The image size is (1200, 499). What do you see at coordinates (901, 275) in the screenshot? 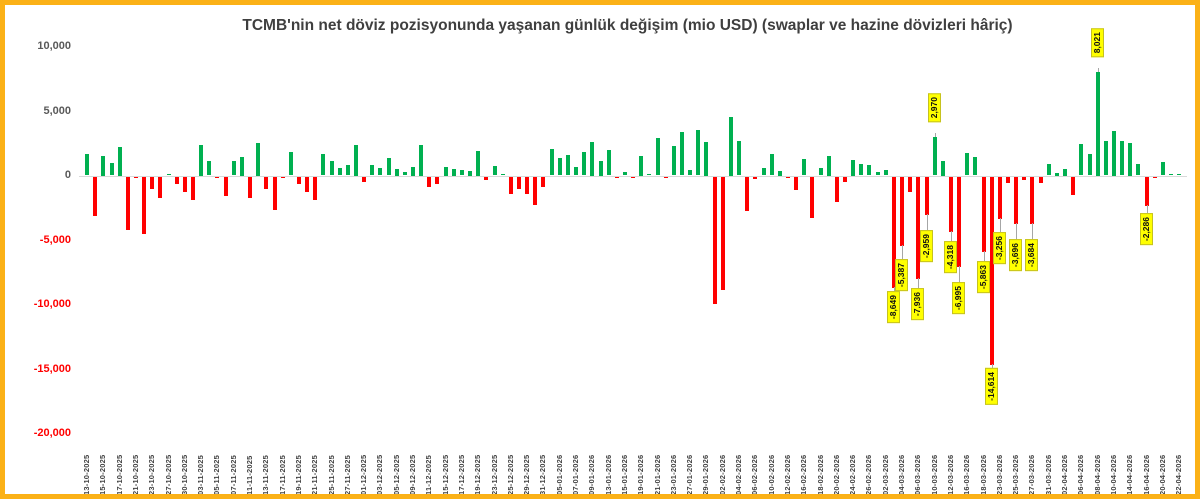
I see `data-label-callout: -5,387` at bounding box center [901, 275].